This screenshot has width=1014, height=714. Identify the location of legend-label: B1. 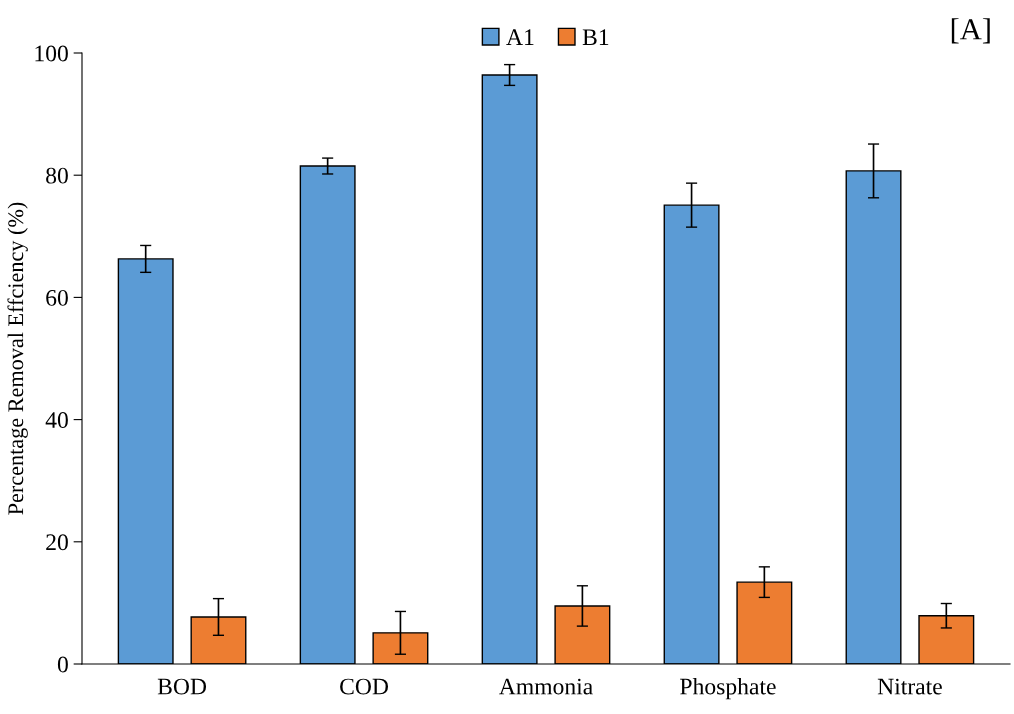
(595, 37).